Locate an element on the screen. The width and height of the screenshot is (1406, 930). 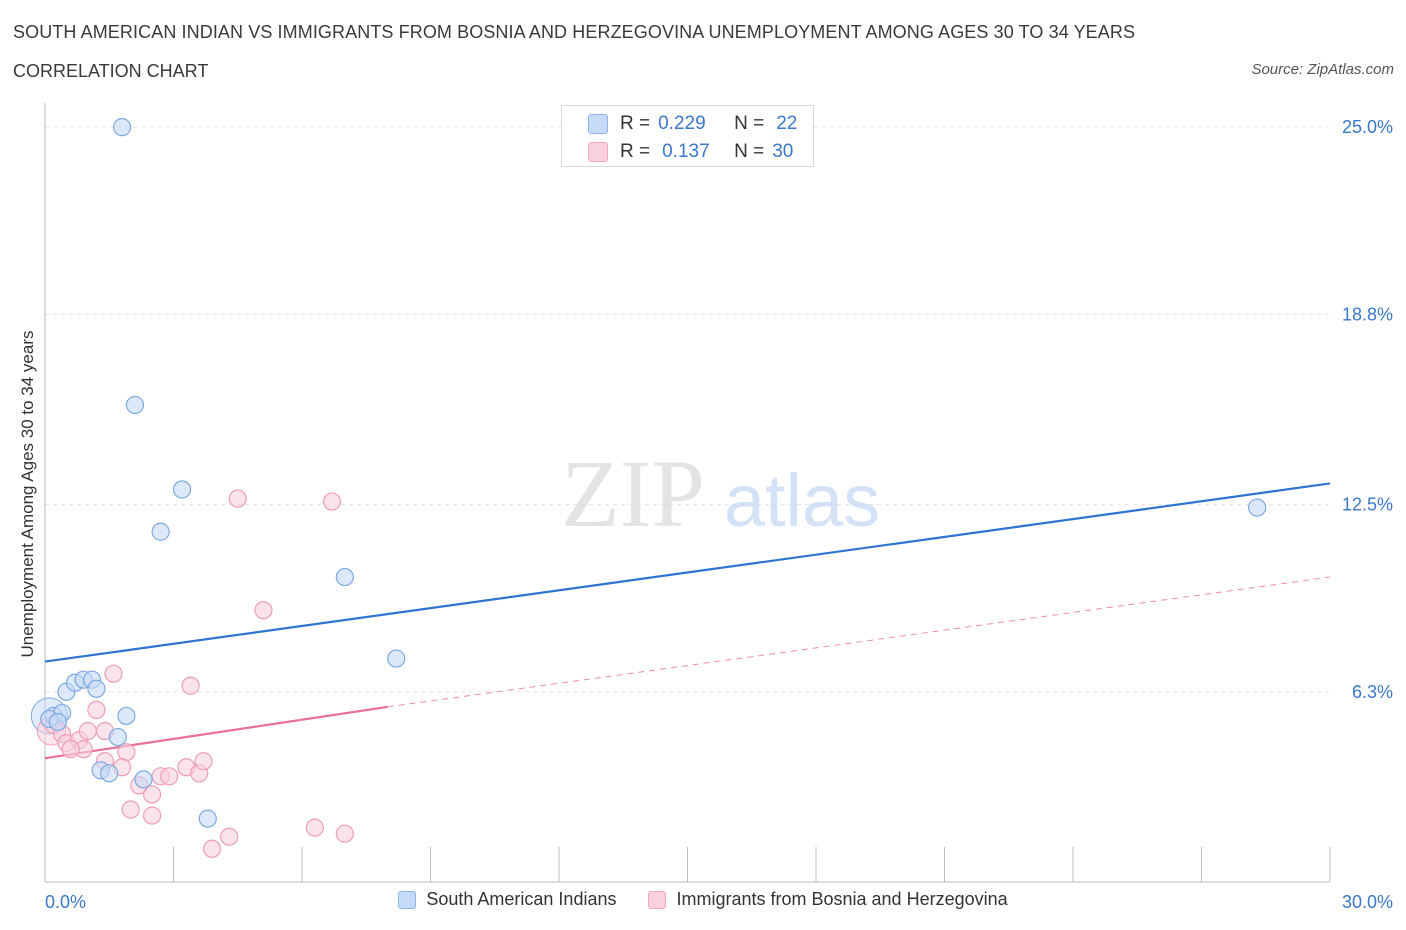
legend-swatch-pink is located at coordinates (657, 899).